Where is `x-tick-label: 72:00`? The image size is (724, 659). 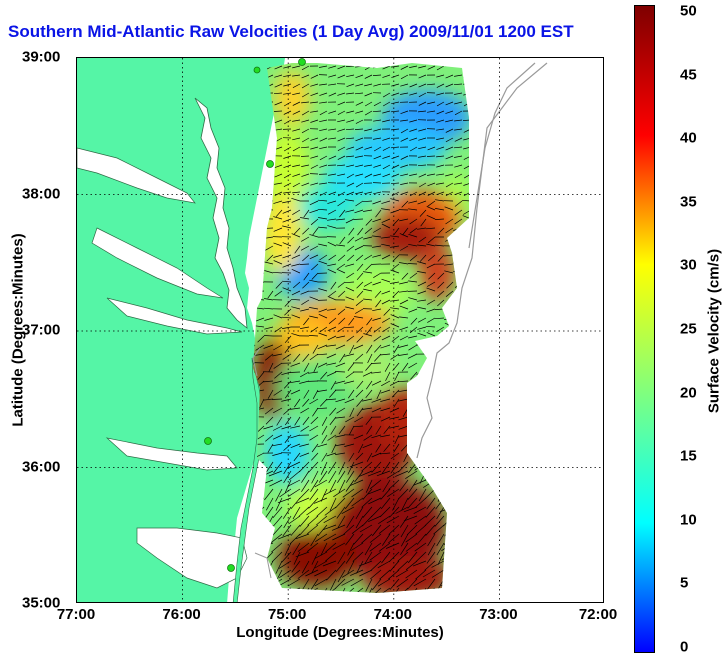
x-tick-label: 72:00 is located at coordinates (598, 614).